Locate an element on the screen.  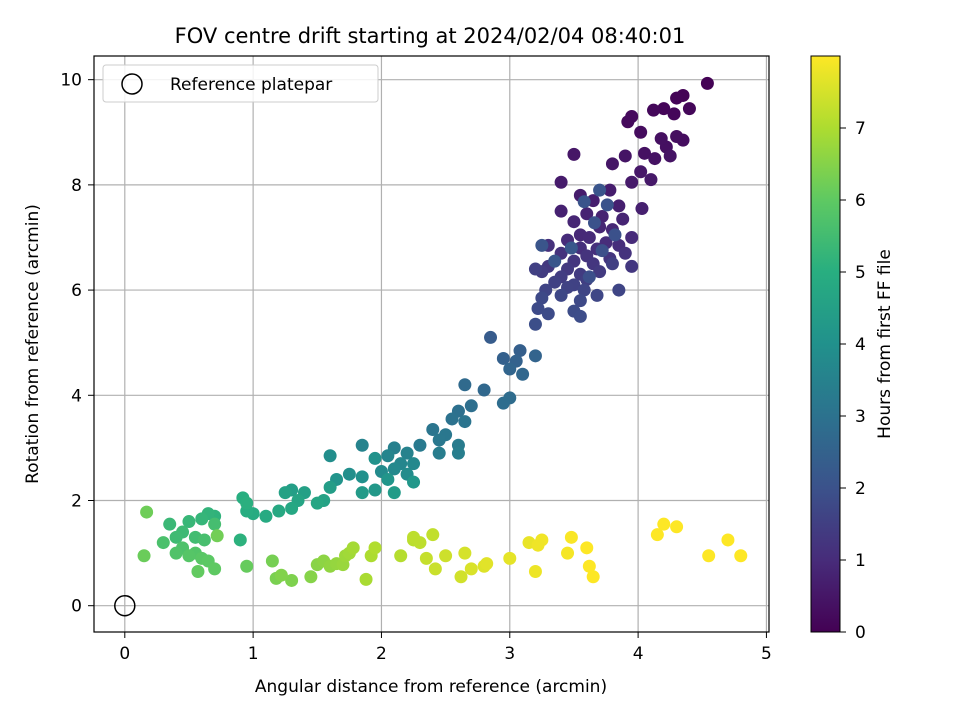
x-tick-label: 3 is located at coordinates (509, 654).